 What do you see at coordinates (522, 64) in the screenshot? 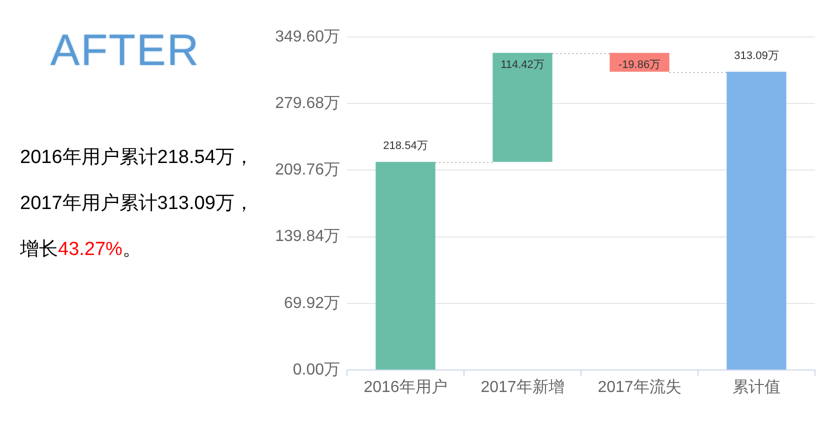
I see `data-label: 114.42万` at bounding box center [522, 64].